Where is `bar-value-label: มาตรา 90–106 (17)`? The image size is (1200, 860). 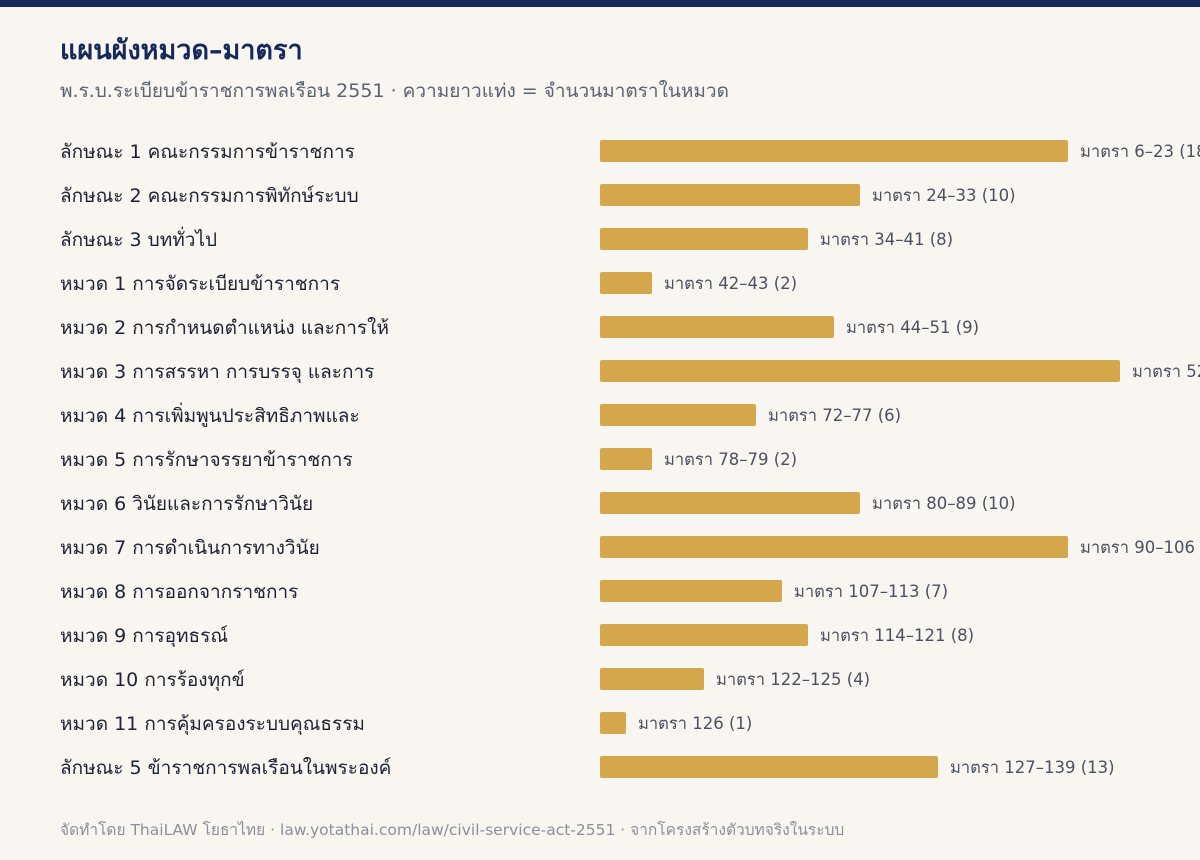 bar-value-label: มาตรา 90–106 (17) is located at coordinates (1140, 547).